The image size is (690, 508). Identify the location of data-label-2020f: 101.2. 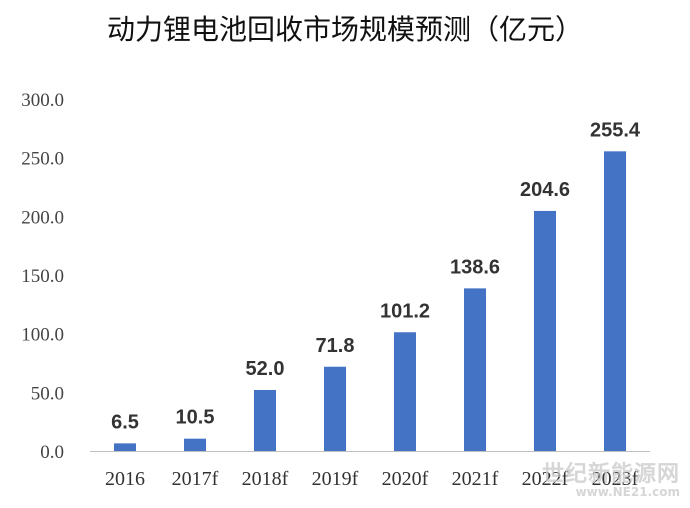
(405, 311).